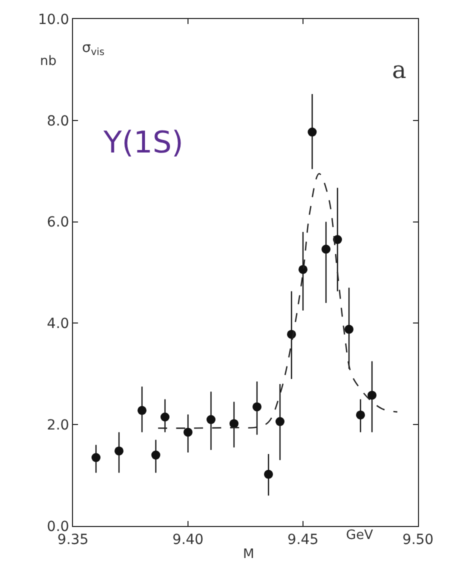  Describe the element at coordinates (303, 540) in the screenshot. I see `x-tick-label: 9.45` at that location.